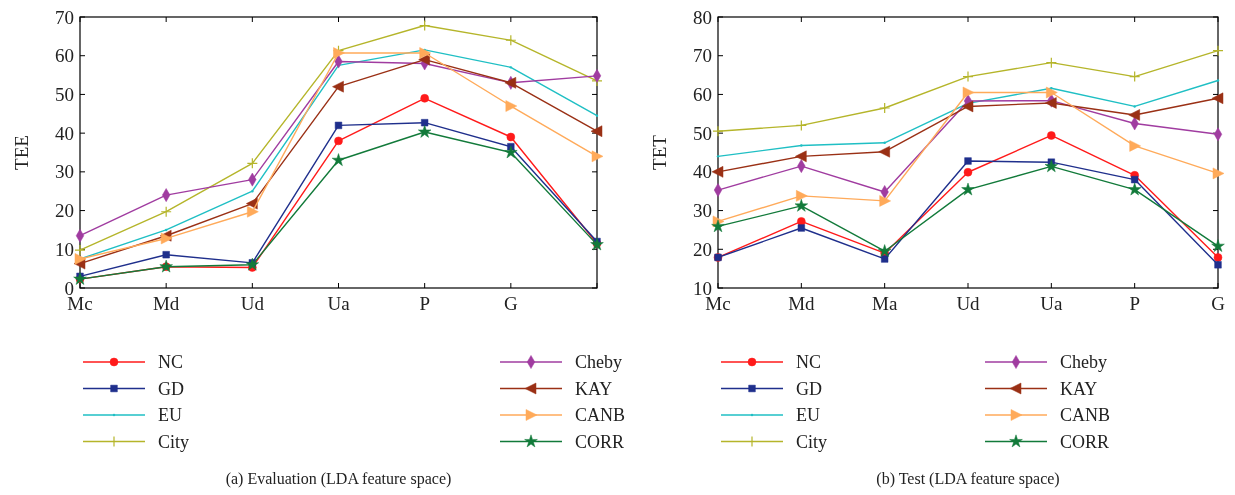 This screenshot has height=495, width=1235. I want to click on text: (b) Test (LDA feature space), so click(968, 479).